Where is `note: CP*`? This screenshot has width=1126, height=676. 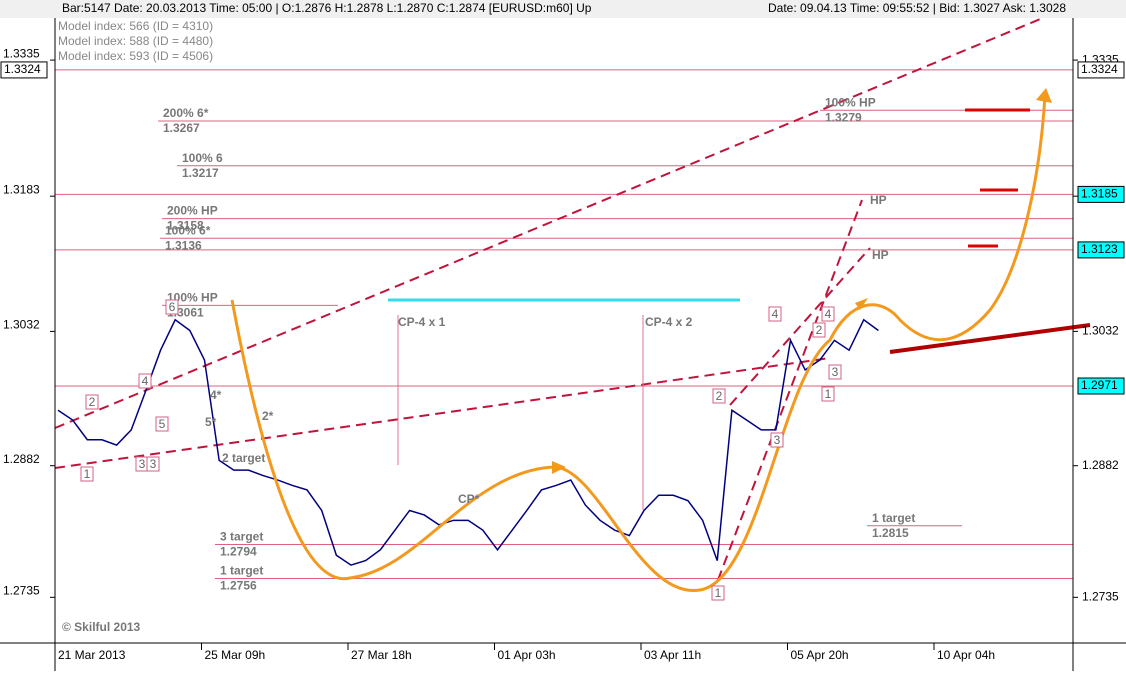 note: CP* is located at coordinates (469, 499).